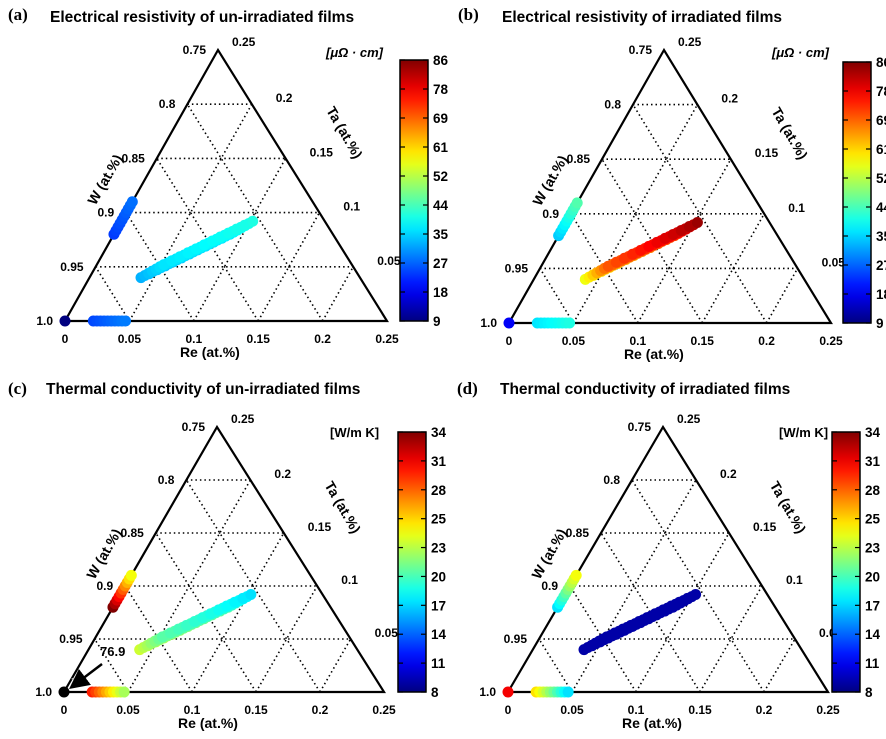  What do you see at coordinates (873, 461) in the screenshot?
I see `colorbar-tick-label: 31` at bounding box center [873, 461].